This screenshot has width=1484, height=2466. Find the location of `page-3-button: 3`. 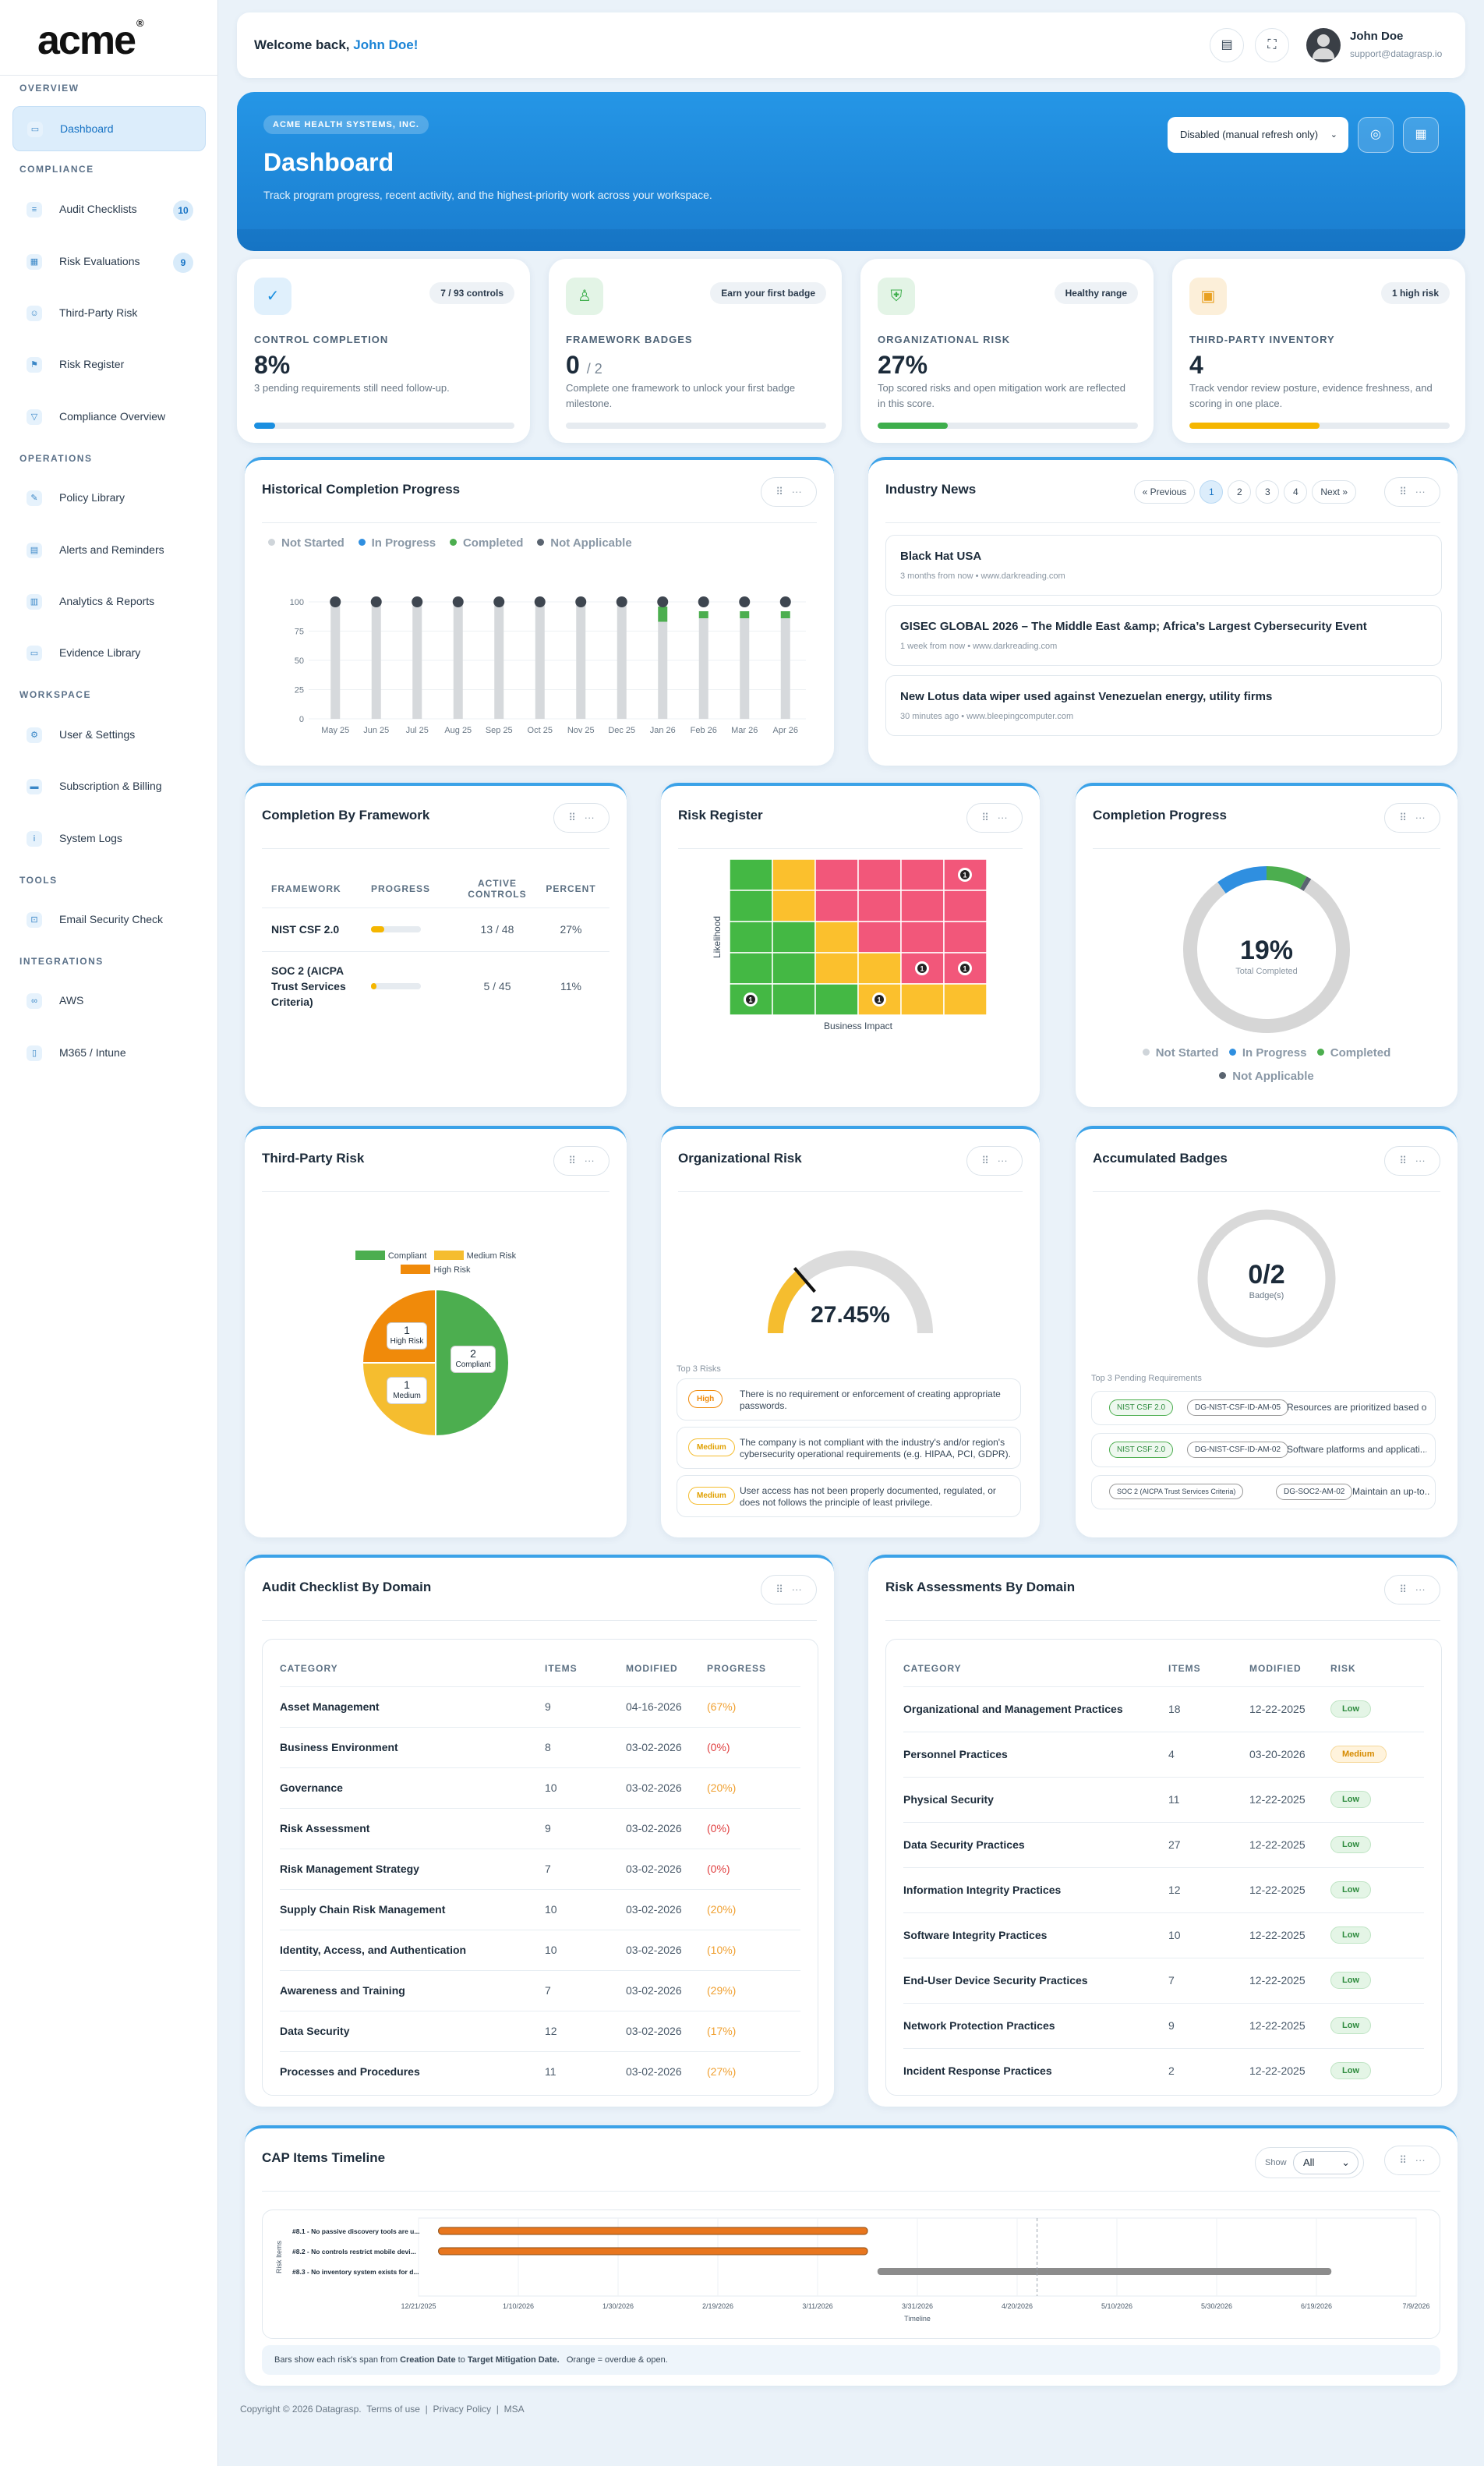

page-3-button: 3 is located at coordinates (1268, 492).